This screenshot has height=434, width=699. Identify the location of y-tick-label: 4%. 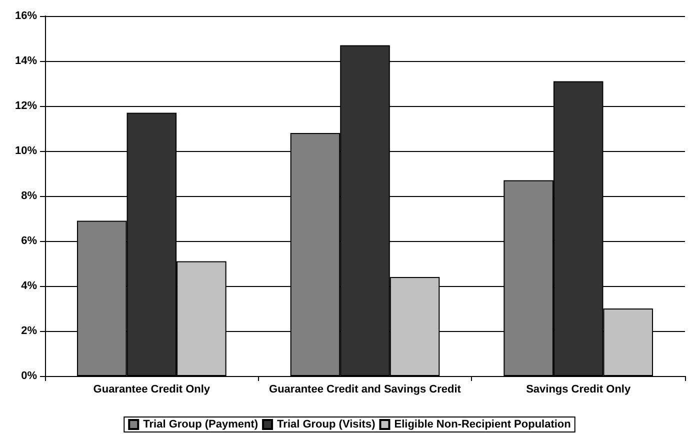
(29, 286).